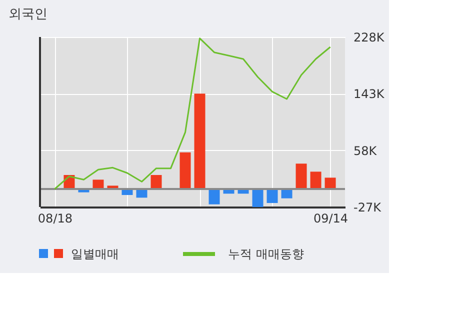  I want to click on legend-label: 일별매매, so click(95, 254).